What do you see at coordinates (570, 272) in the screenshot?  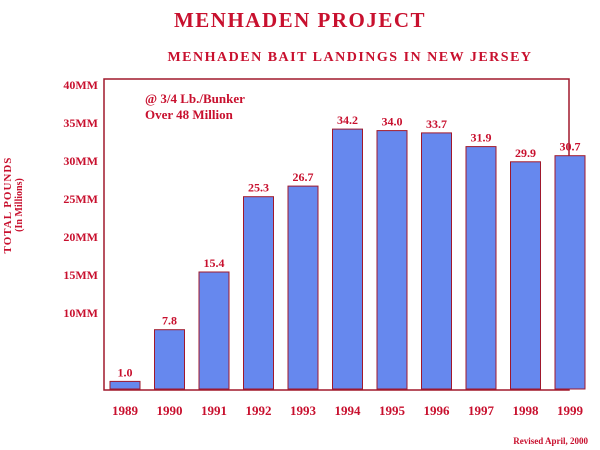 I see `bar-1999` at bounding box center [570, 272].